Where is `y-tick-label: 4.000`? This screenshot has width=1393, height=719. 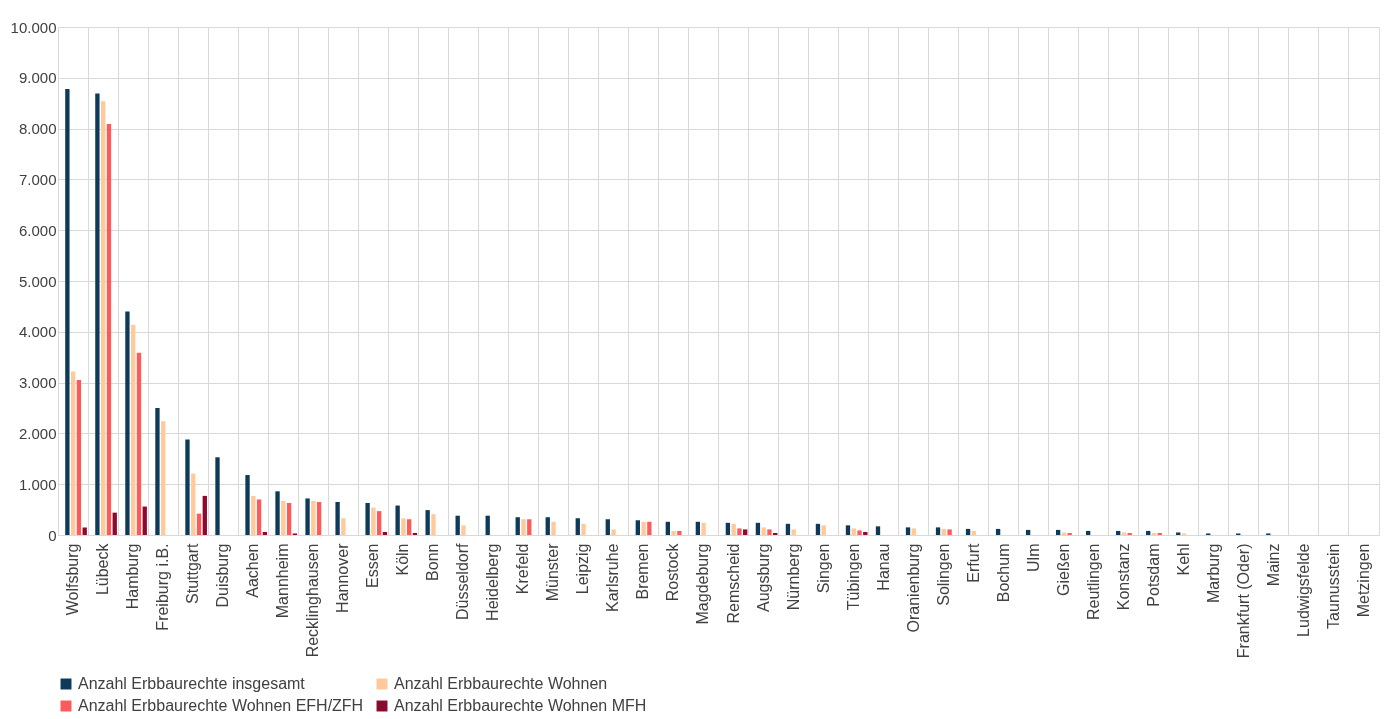
y-tick-label: 4.000 is located at coordinates (37, 332).